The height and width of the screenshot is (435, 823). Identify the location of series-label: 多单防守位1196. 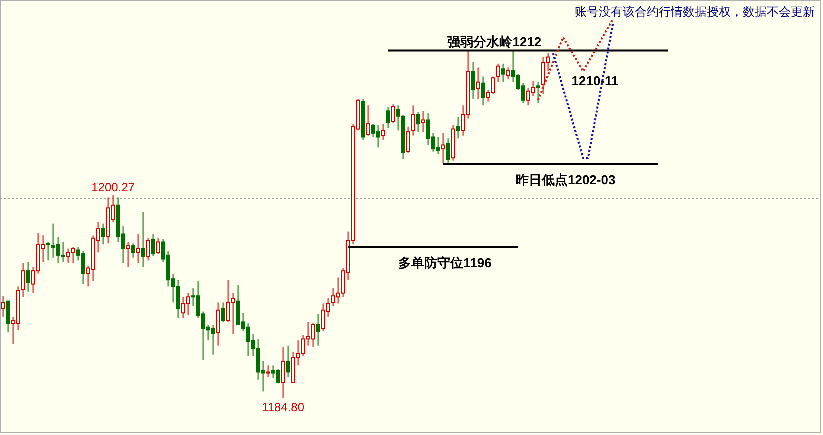
(445, 262).